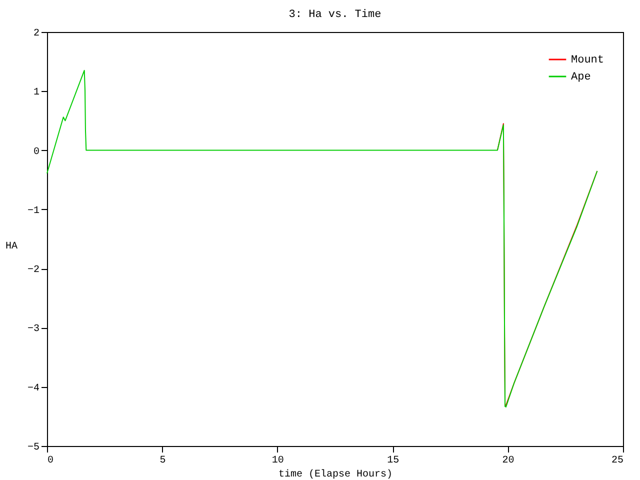 This screenshot has width=640, height=480. I want to click on y-tick-label: −1, so click(33, 211).